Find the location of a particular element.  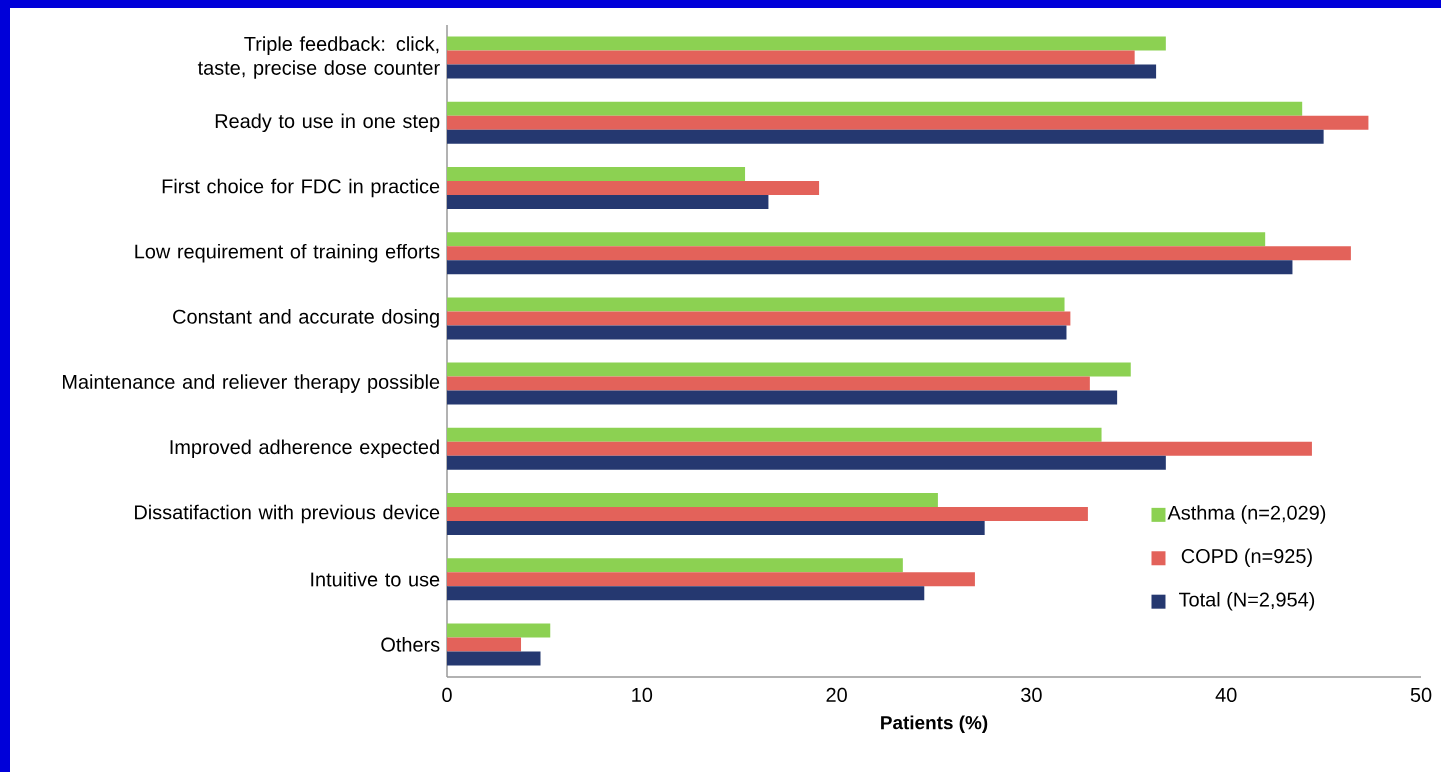

y-tick-label: Triple feedback: click, taste, precise dose counter is located at coordinates (318, 57).